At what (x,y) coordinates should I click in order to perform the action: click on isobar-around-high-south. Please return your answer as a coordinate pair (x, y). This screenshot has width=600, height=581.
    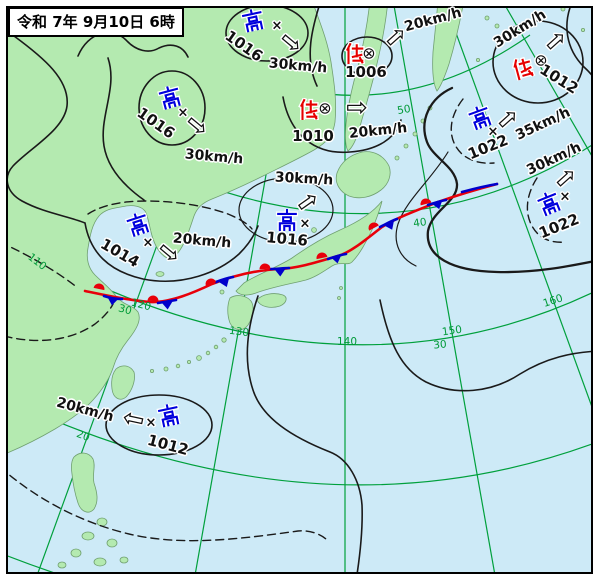
    Looking at the image, I should click on (159, 425).